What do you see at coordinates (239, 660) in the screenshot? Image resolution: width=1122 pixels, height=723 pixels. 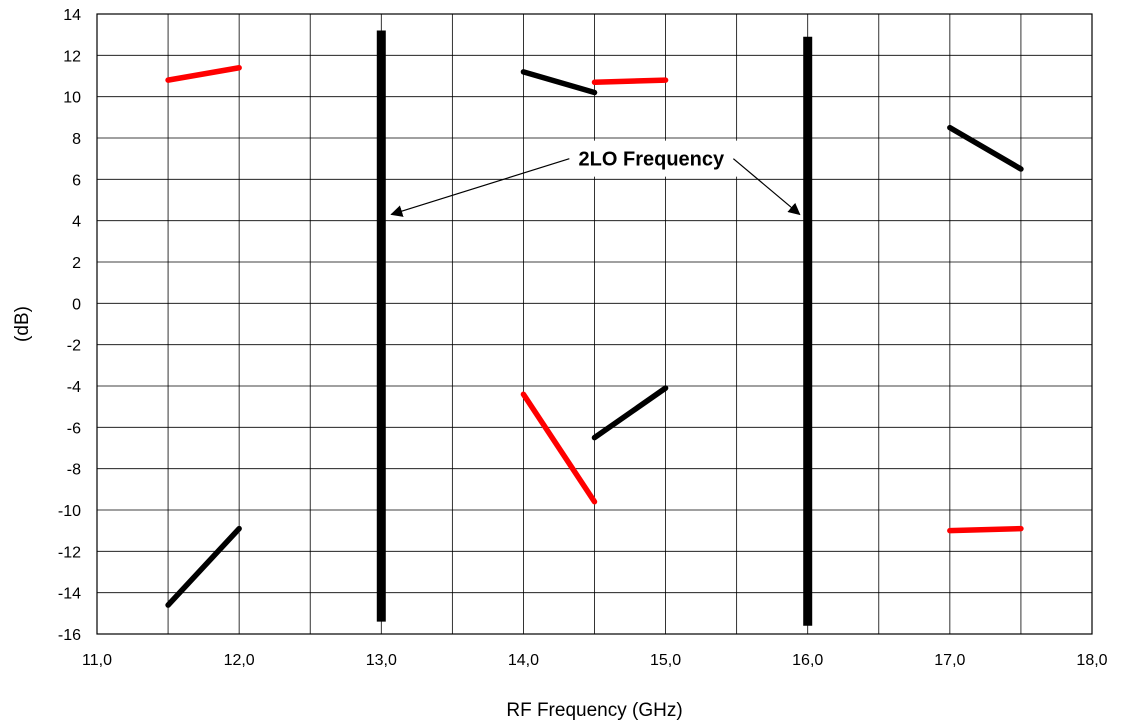 I see `x-tick-label: 12,0` at bounding box center [239, 660].